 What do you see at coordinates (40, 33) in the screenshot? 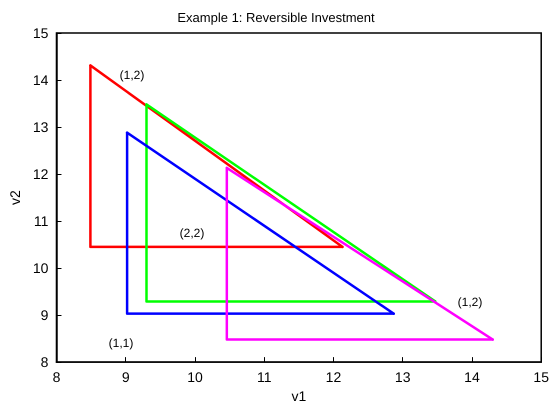
I see `y-tick-label: 15` at bounding box center [40, 33].